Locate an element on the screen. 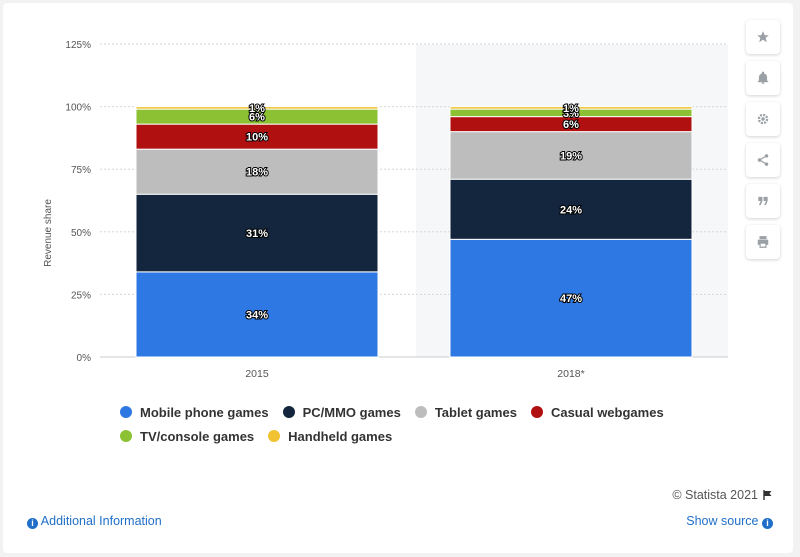  settings-button is located at coordinates (763, 119).